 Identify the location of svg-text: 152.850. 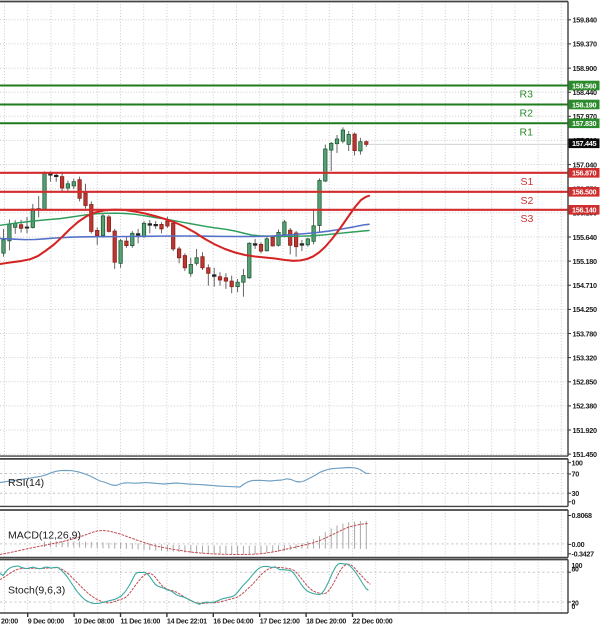
(585, 382).